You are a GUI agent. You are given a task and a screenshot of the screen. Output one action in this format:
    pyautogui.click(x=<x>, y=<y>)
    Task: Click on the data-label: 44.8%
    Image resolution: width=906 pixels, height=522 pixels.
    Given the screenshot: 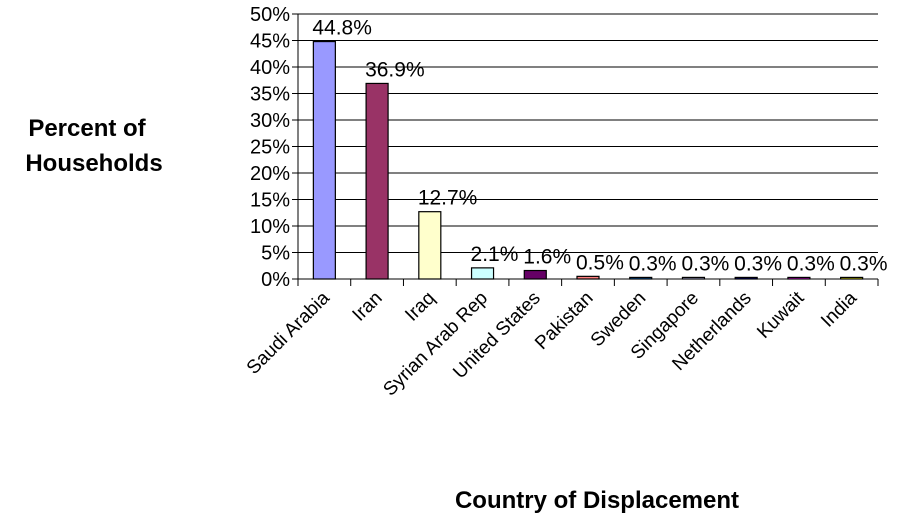 What is the action you would take?
    pyautogui.click(x=342, y=28)
    